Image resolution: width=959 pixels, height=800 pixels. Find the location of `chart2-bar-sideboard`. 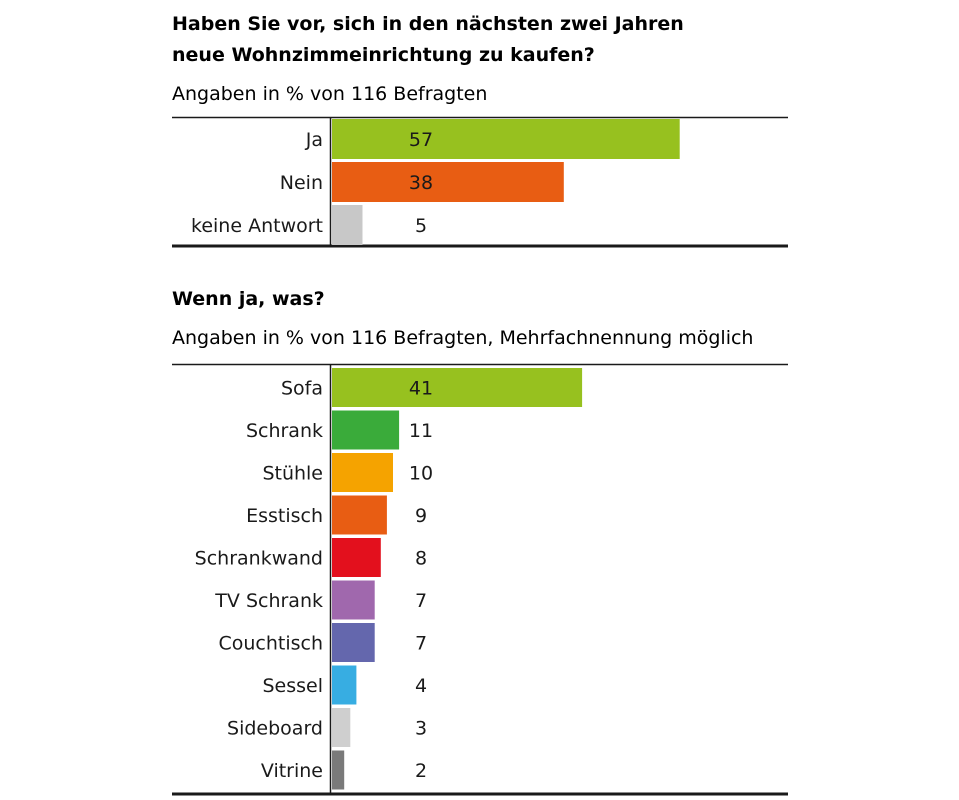

chart2-bar-sideboard is located at coordinates (341, 727).